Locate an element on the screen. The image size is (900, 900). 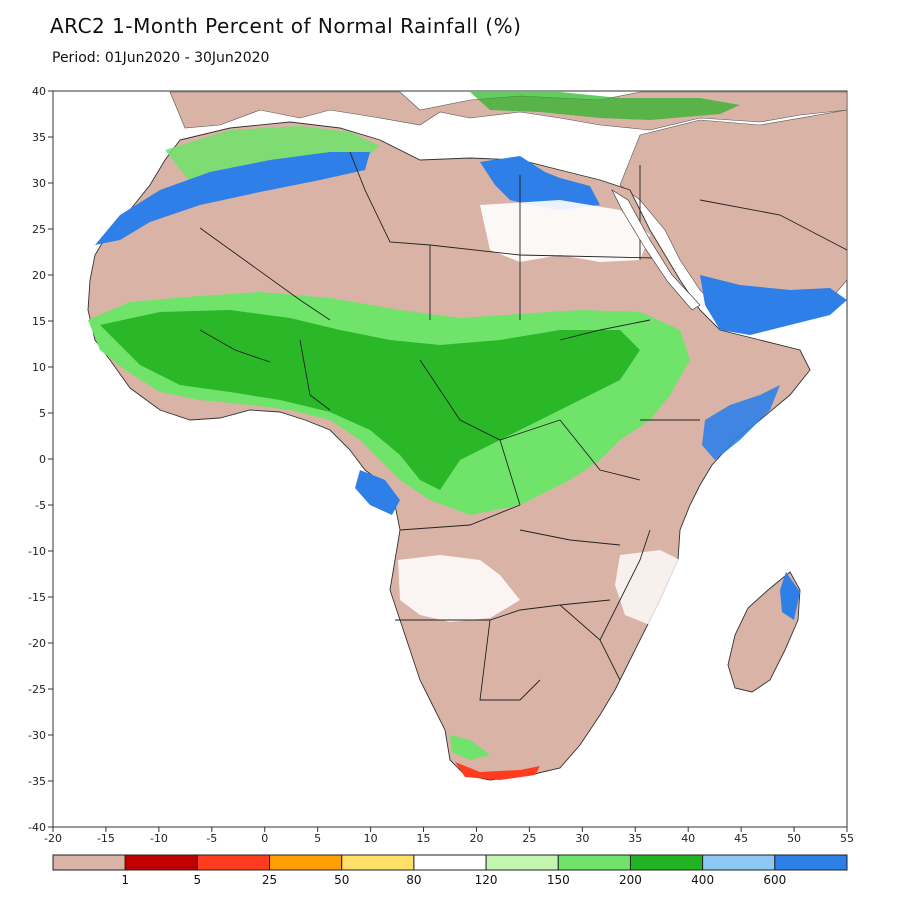
lat-tick-label: 15 is located at coordinates (39, 321).